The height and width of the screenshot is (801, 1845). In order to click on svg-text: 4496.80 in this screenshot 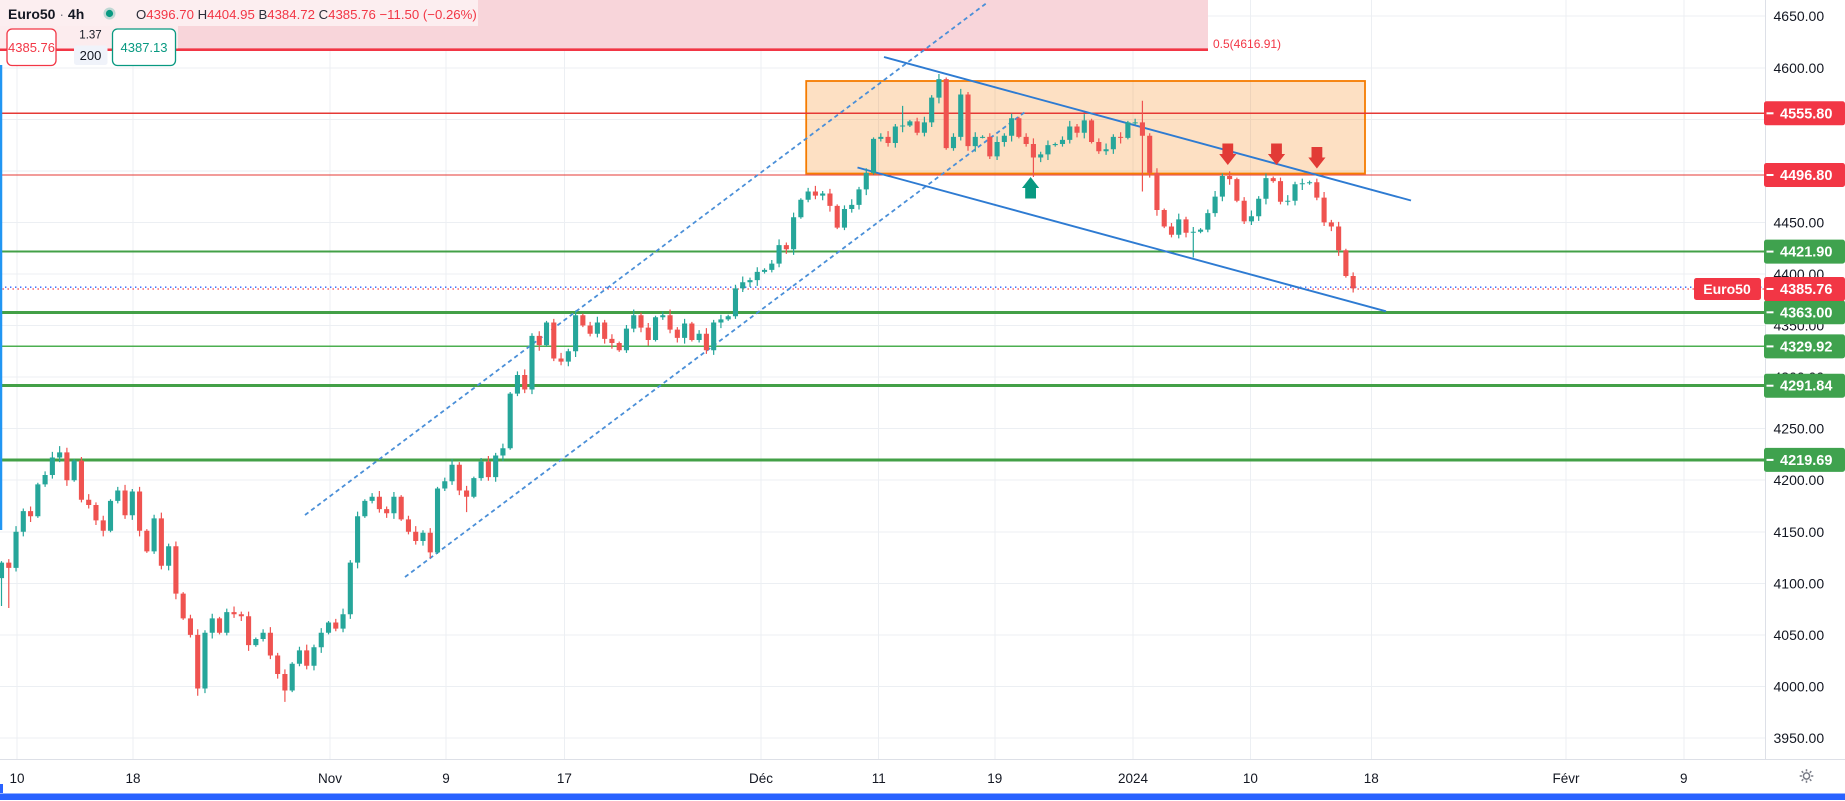, I will do `click(1806, 176)`.